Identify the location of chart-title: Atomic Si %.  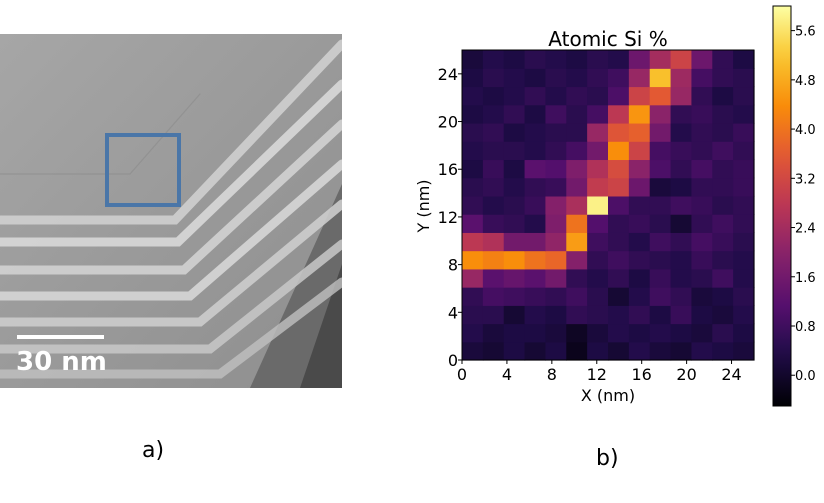
(607, 39).